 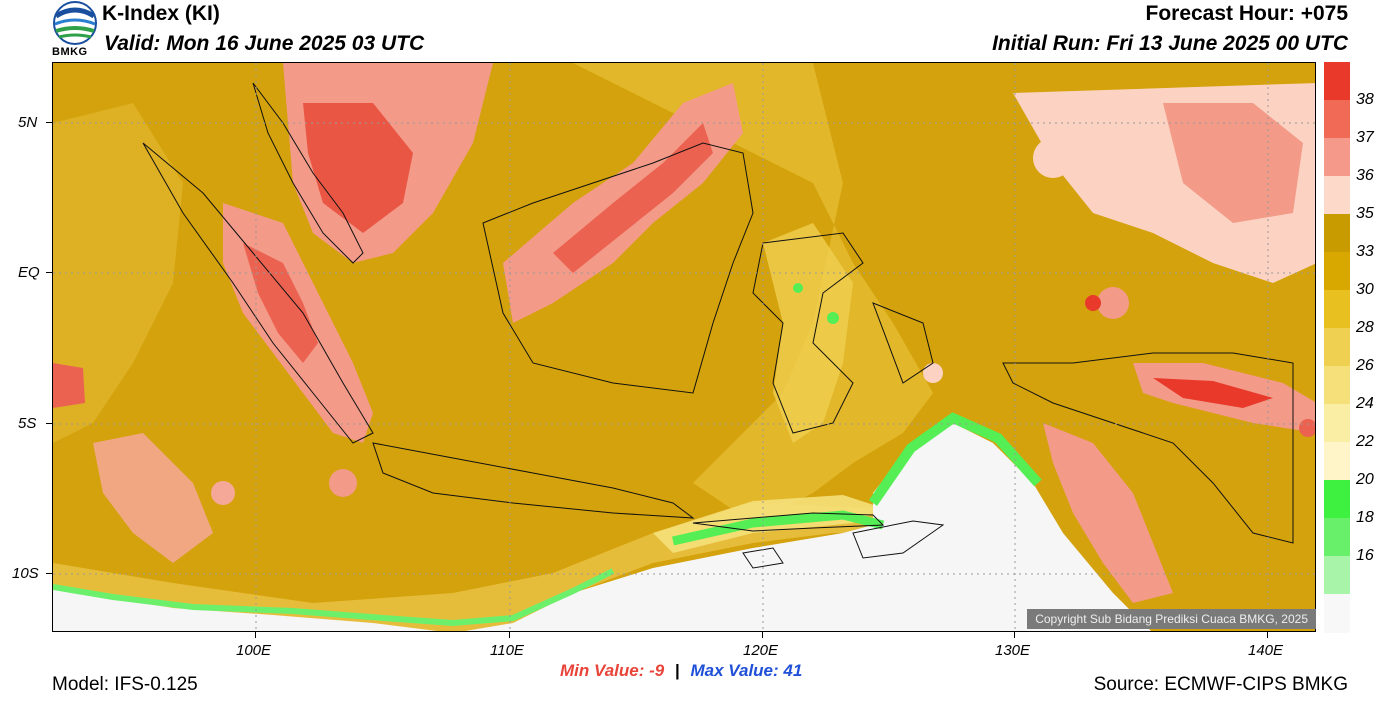 What do you see at coordinates (1013, 650) in the screenshot?
I see `lon-label-130e: 130E` at bounding box center [1013, 650].